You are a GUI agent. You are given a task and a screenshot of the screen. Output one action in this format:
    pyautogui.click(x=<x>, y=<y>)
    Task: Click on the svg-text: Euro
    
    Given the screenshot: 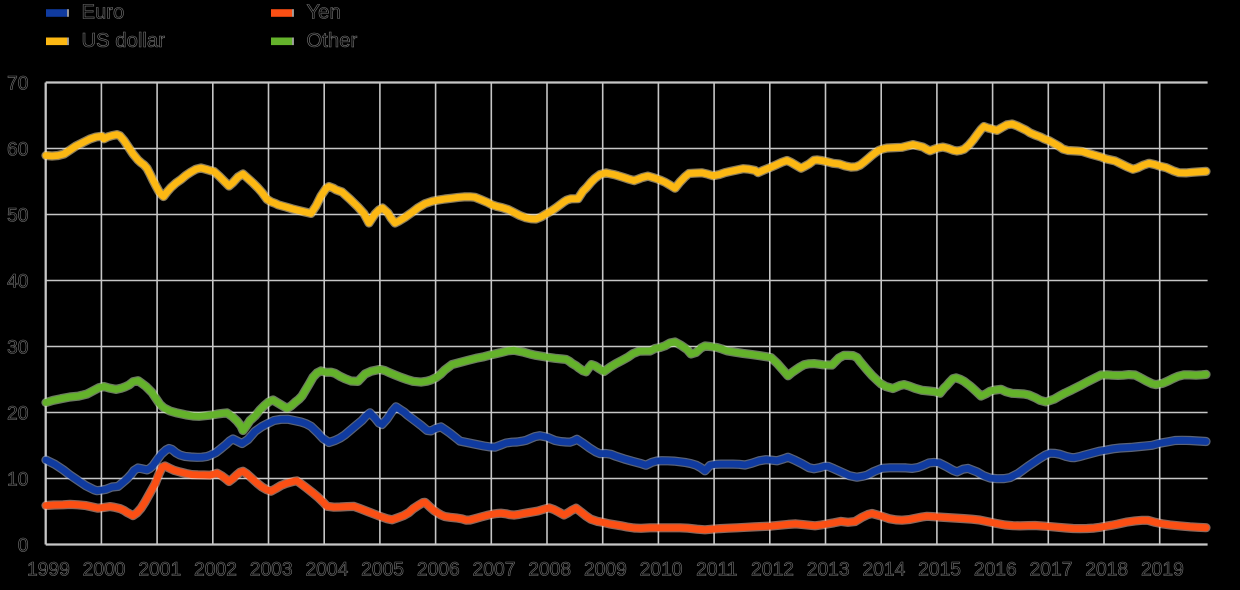 What is the action you would take?
    pyautogui.click(x=103, y=13)
    